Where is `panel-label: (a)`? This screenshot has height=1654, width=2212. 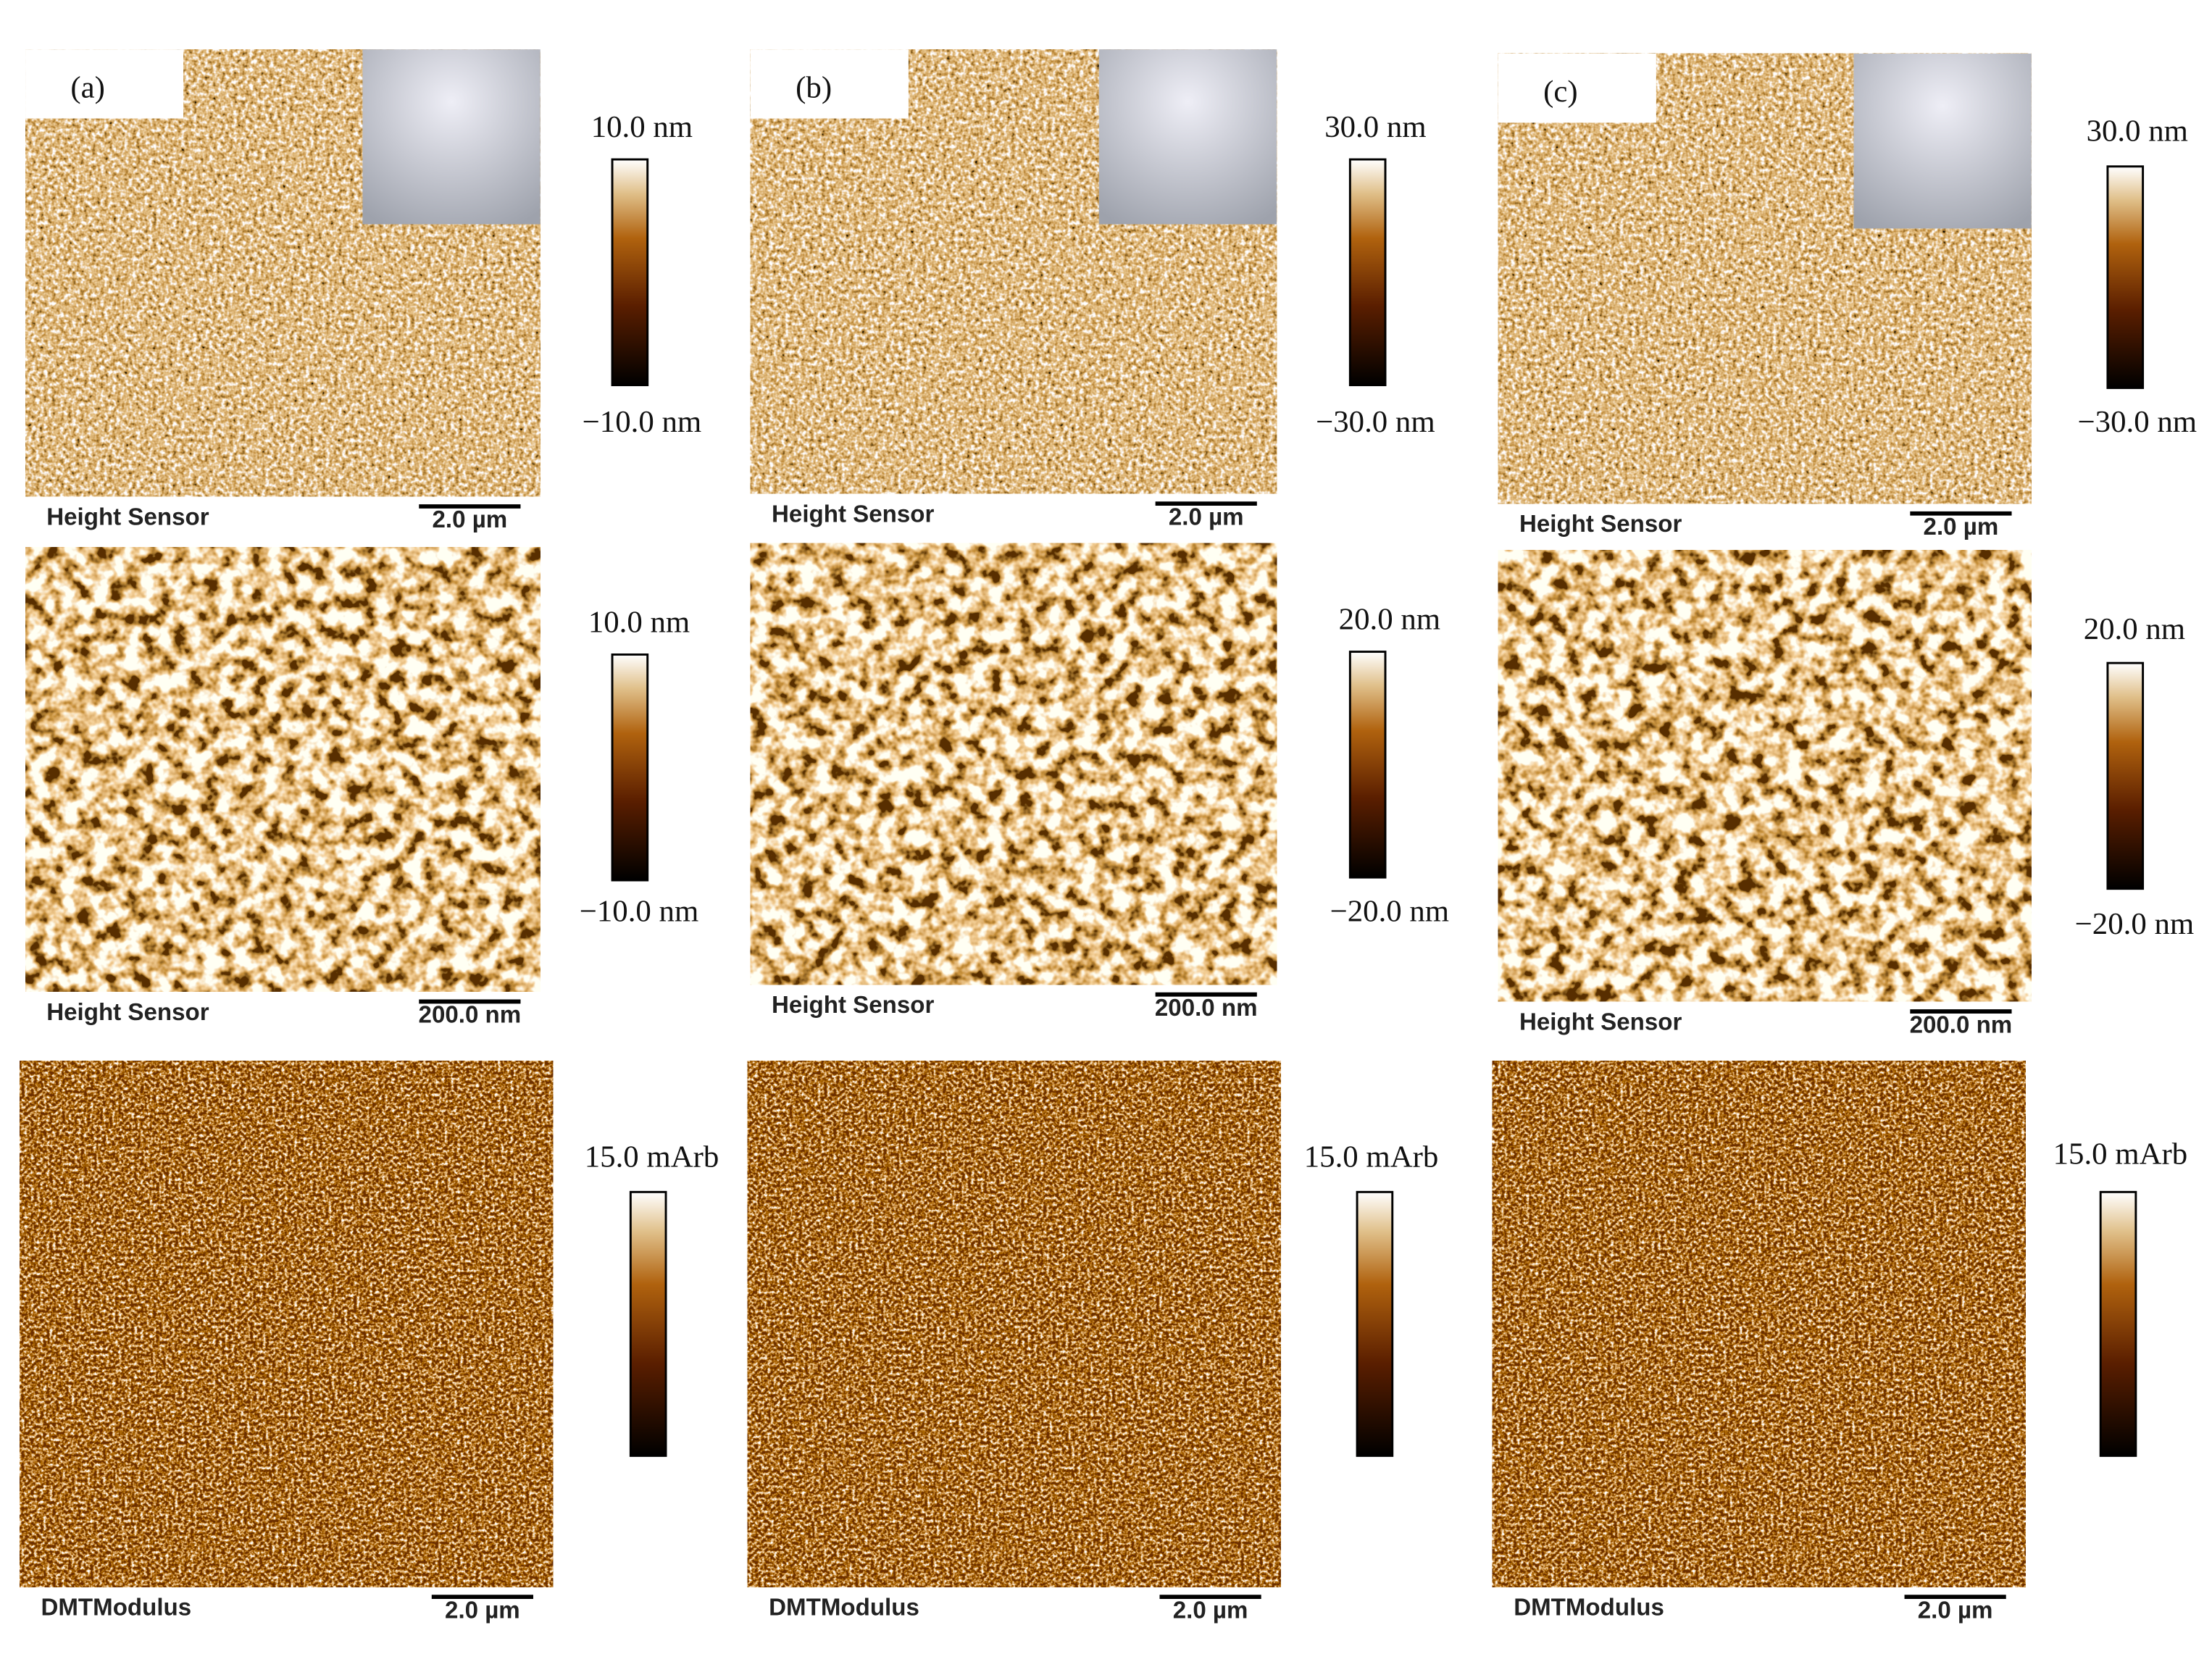
panel-label: (a) is located at coordinates (87, 87).